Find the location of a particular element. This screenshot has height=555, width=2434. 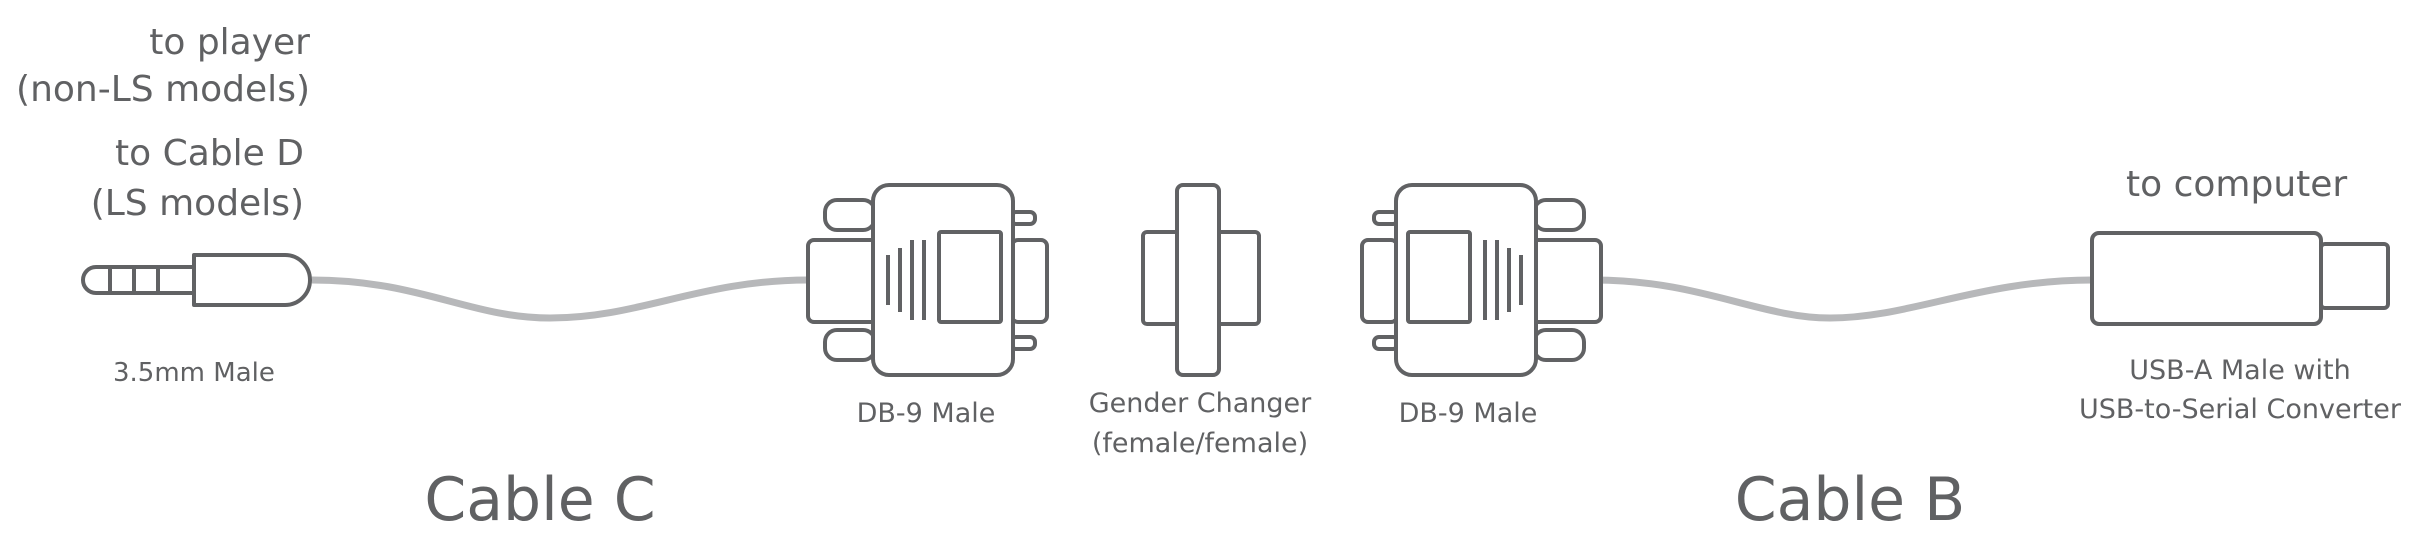

label-usb-serial: USB-to-Serial Converter is located at coordinates (2240, 409).